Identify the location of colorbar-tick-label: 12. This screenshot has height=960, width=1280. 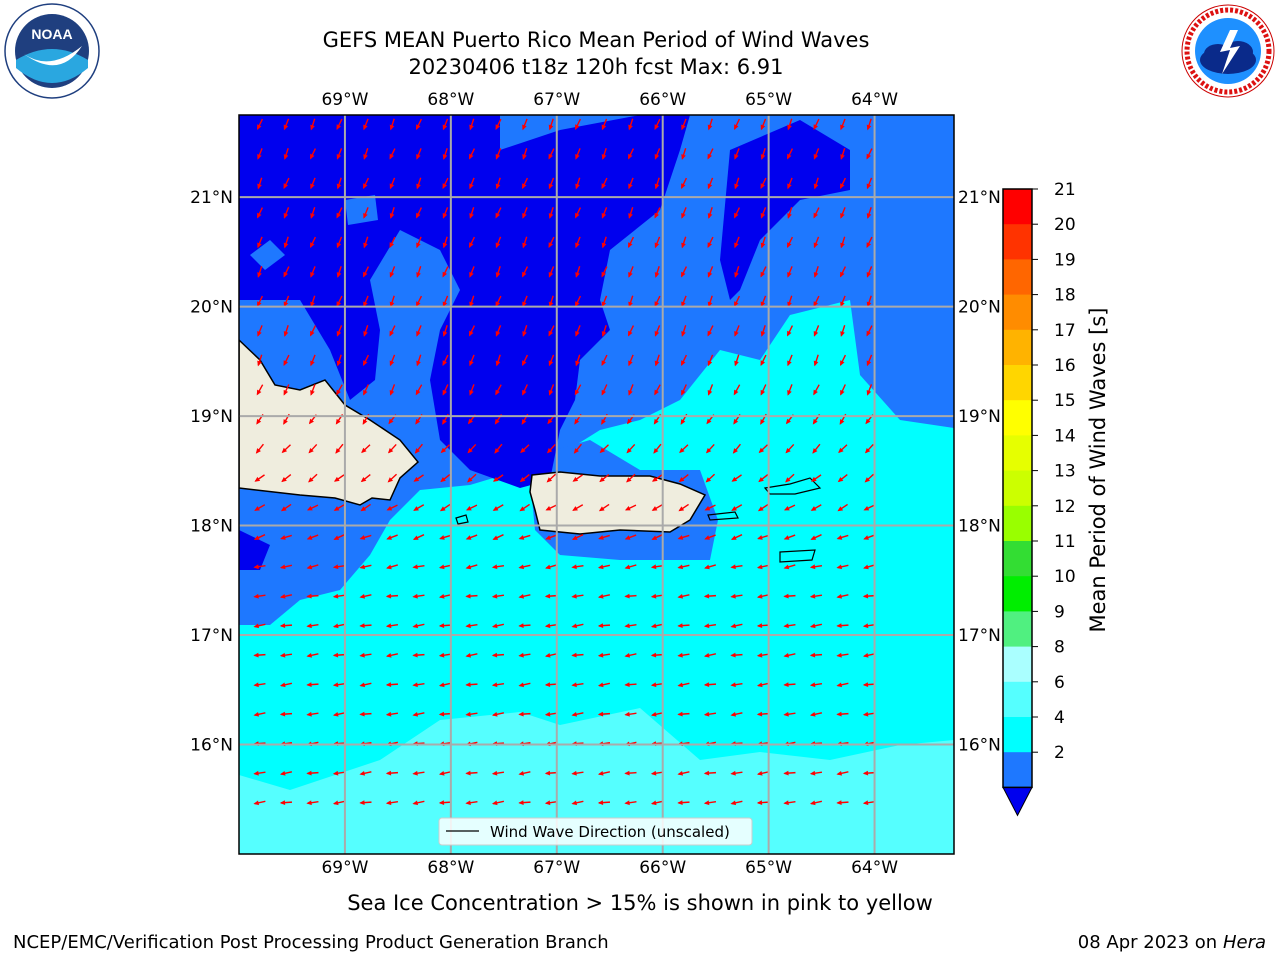
(1065, 507).